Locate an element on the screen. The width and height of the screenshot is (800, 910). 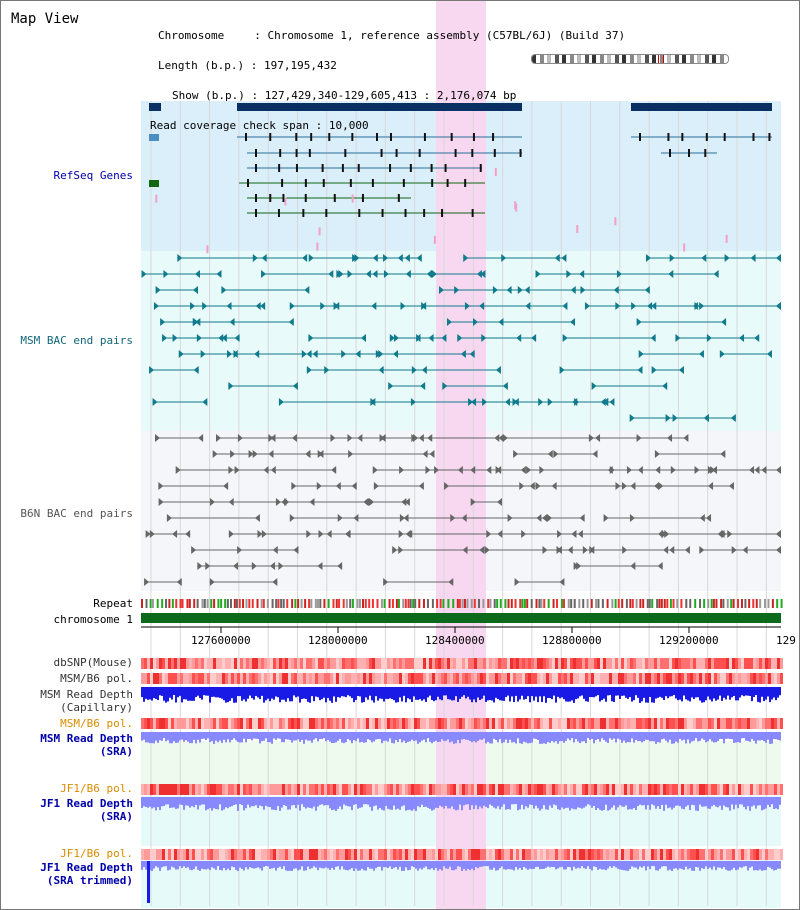
msm-b6-pol-label-1: MSM/B6 pol. is located at coordinates (96, 678).